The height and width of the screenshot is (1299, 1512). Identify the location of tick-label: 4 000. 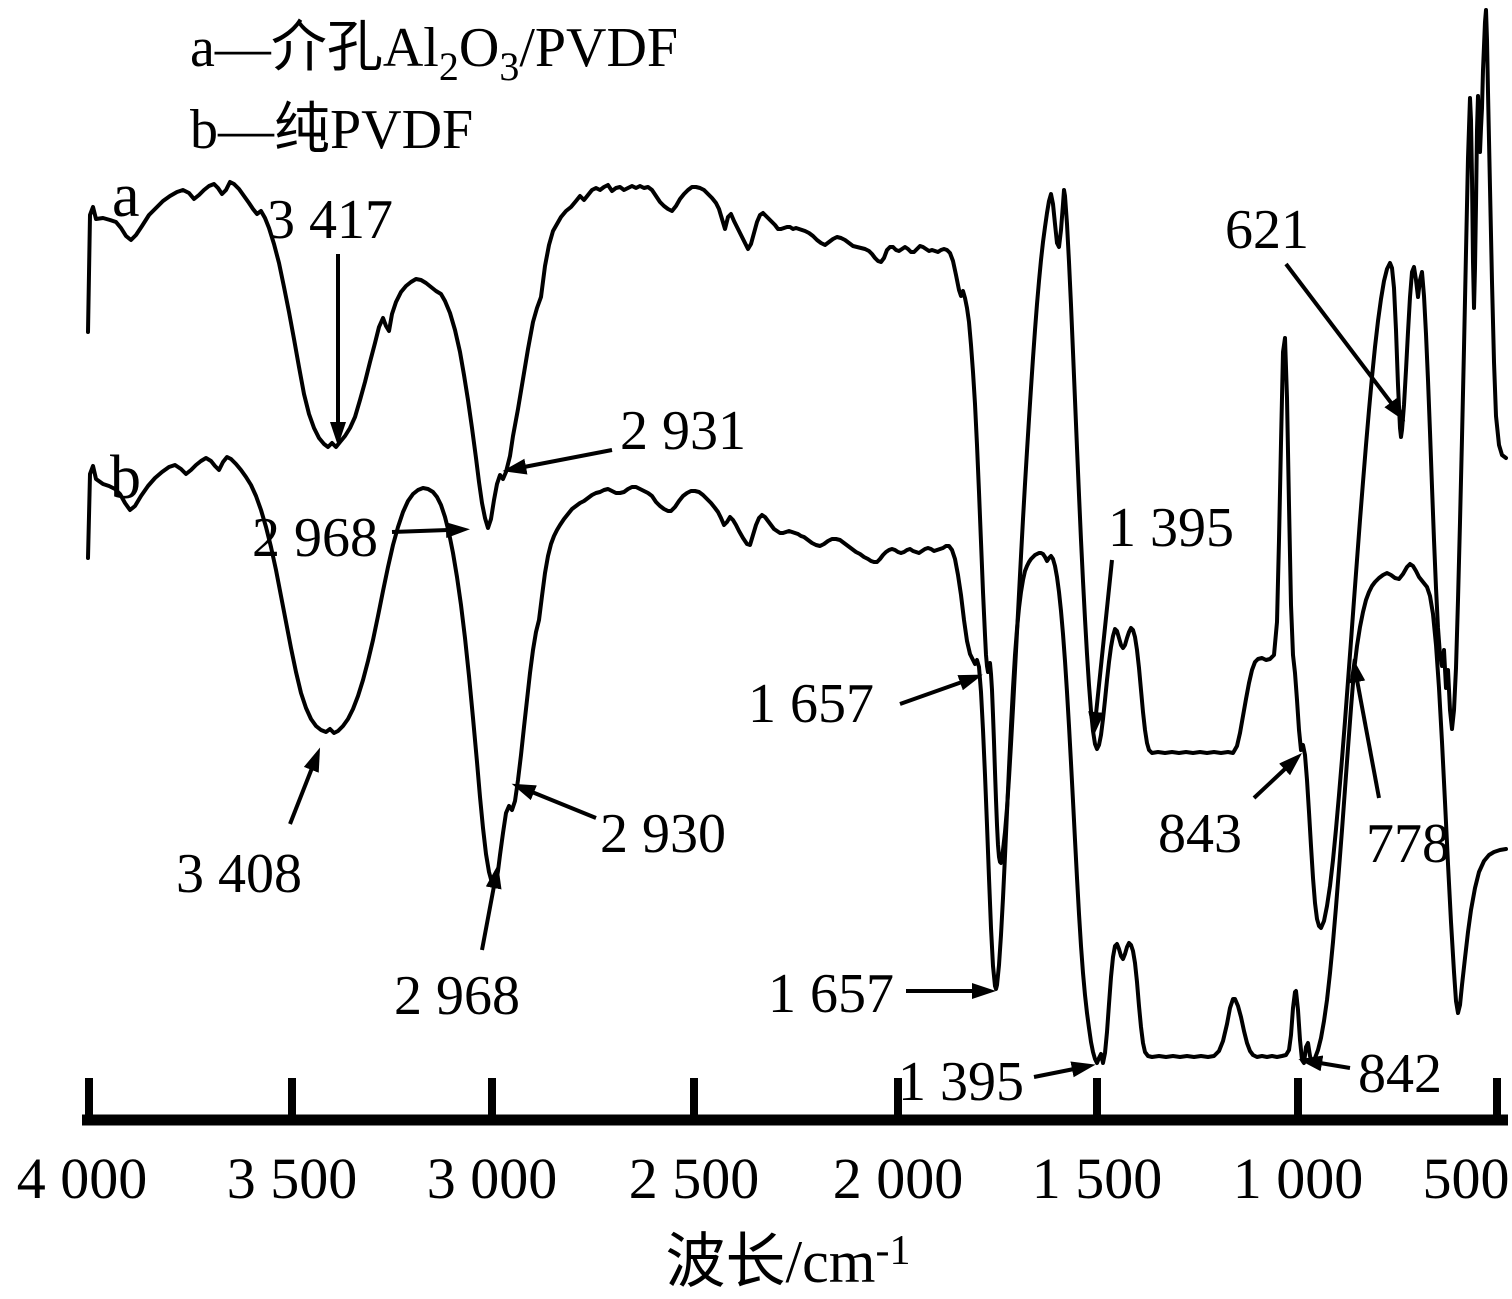
(82, 1178).